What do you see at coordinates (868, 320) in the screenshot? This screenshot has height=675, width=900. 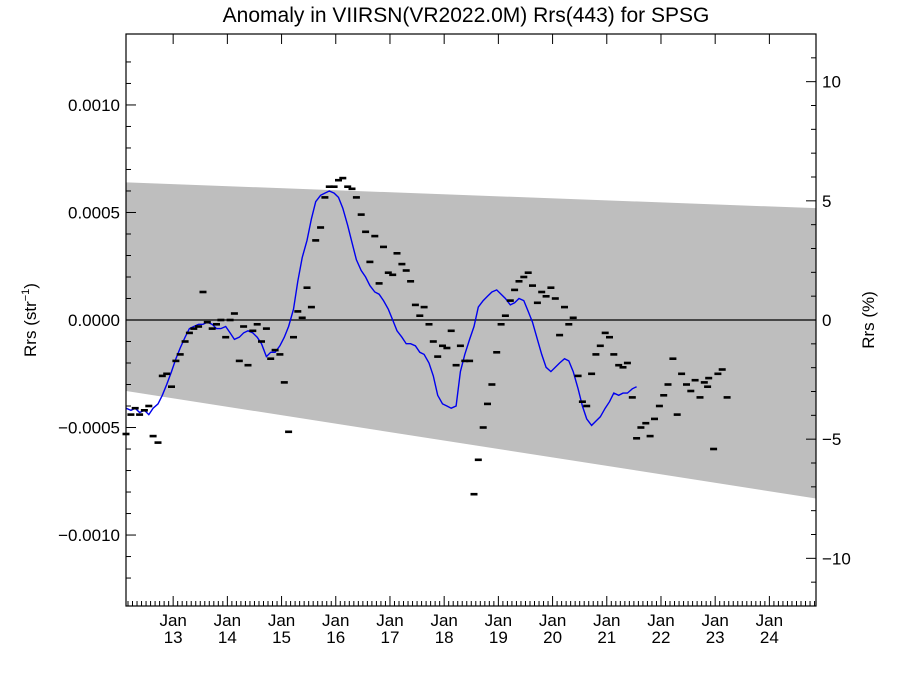 I see `y-axis-right-label: Rrs (%)` at bounding box center [868, 320].